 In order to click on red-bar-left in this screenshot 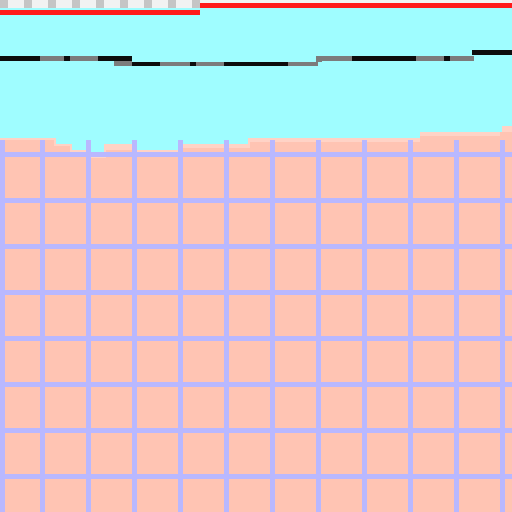, I will do `click(100, 12)`.